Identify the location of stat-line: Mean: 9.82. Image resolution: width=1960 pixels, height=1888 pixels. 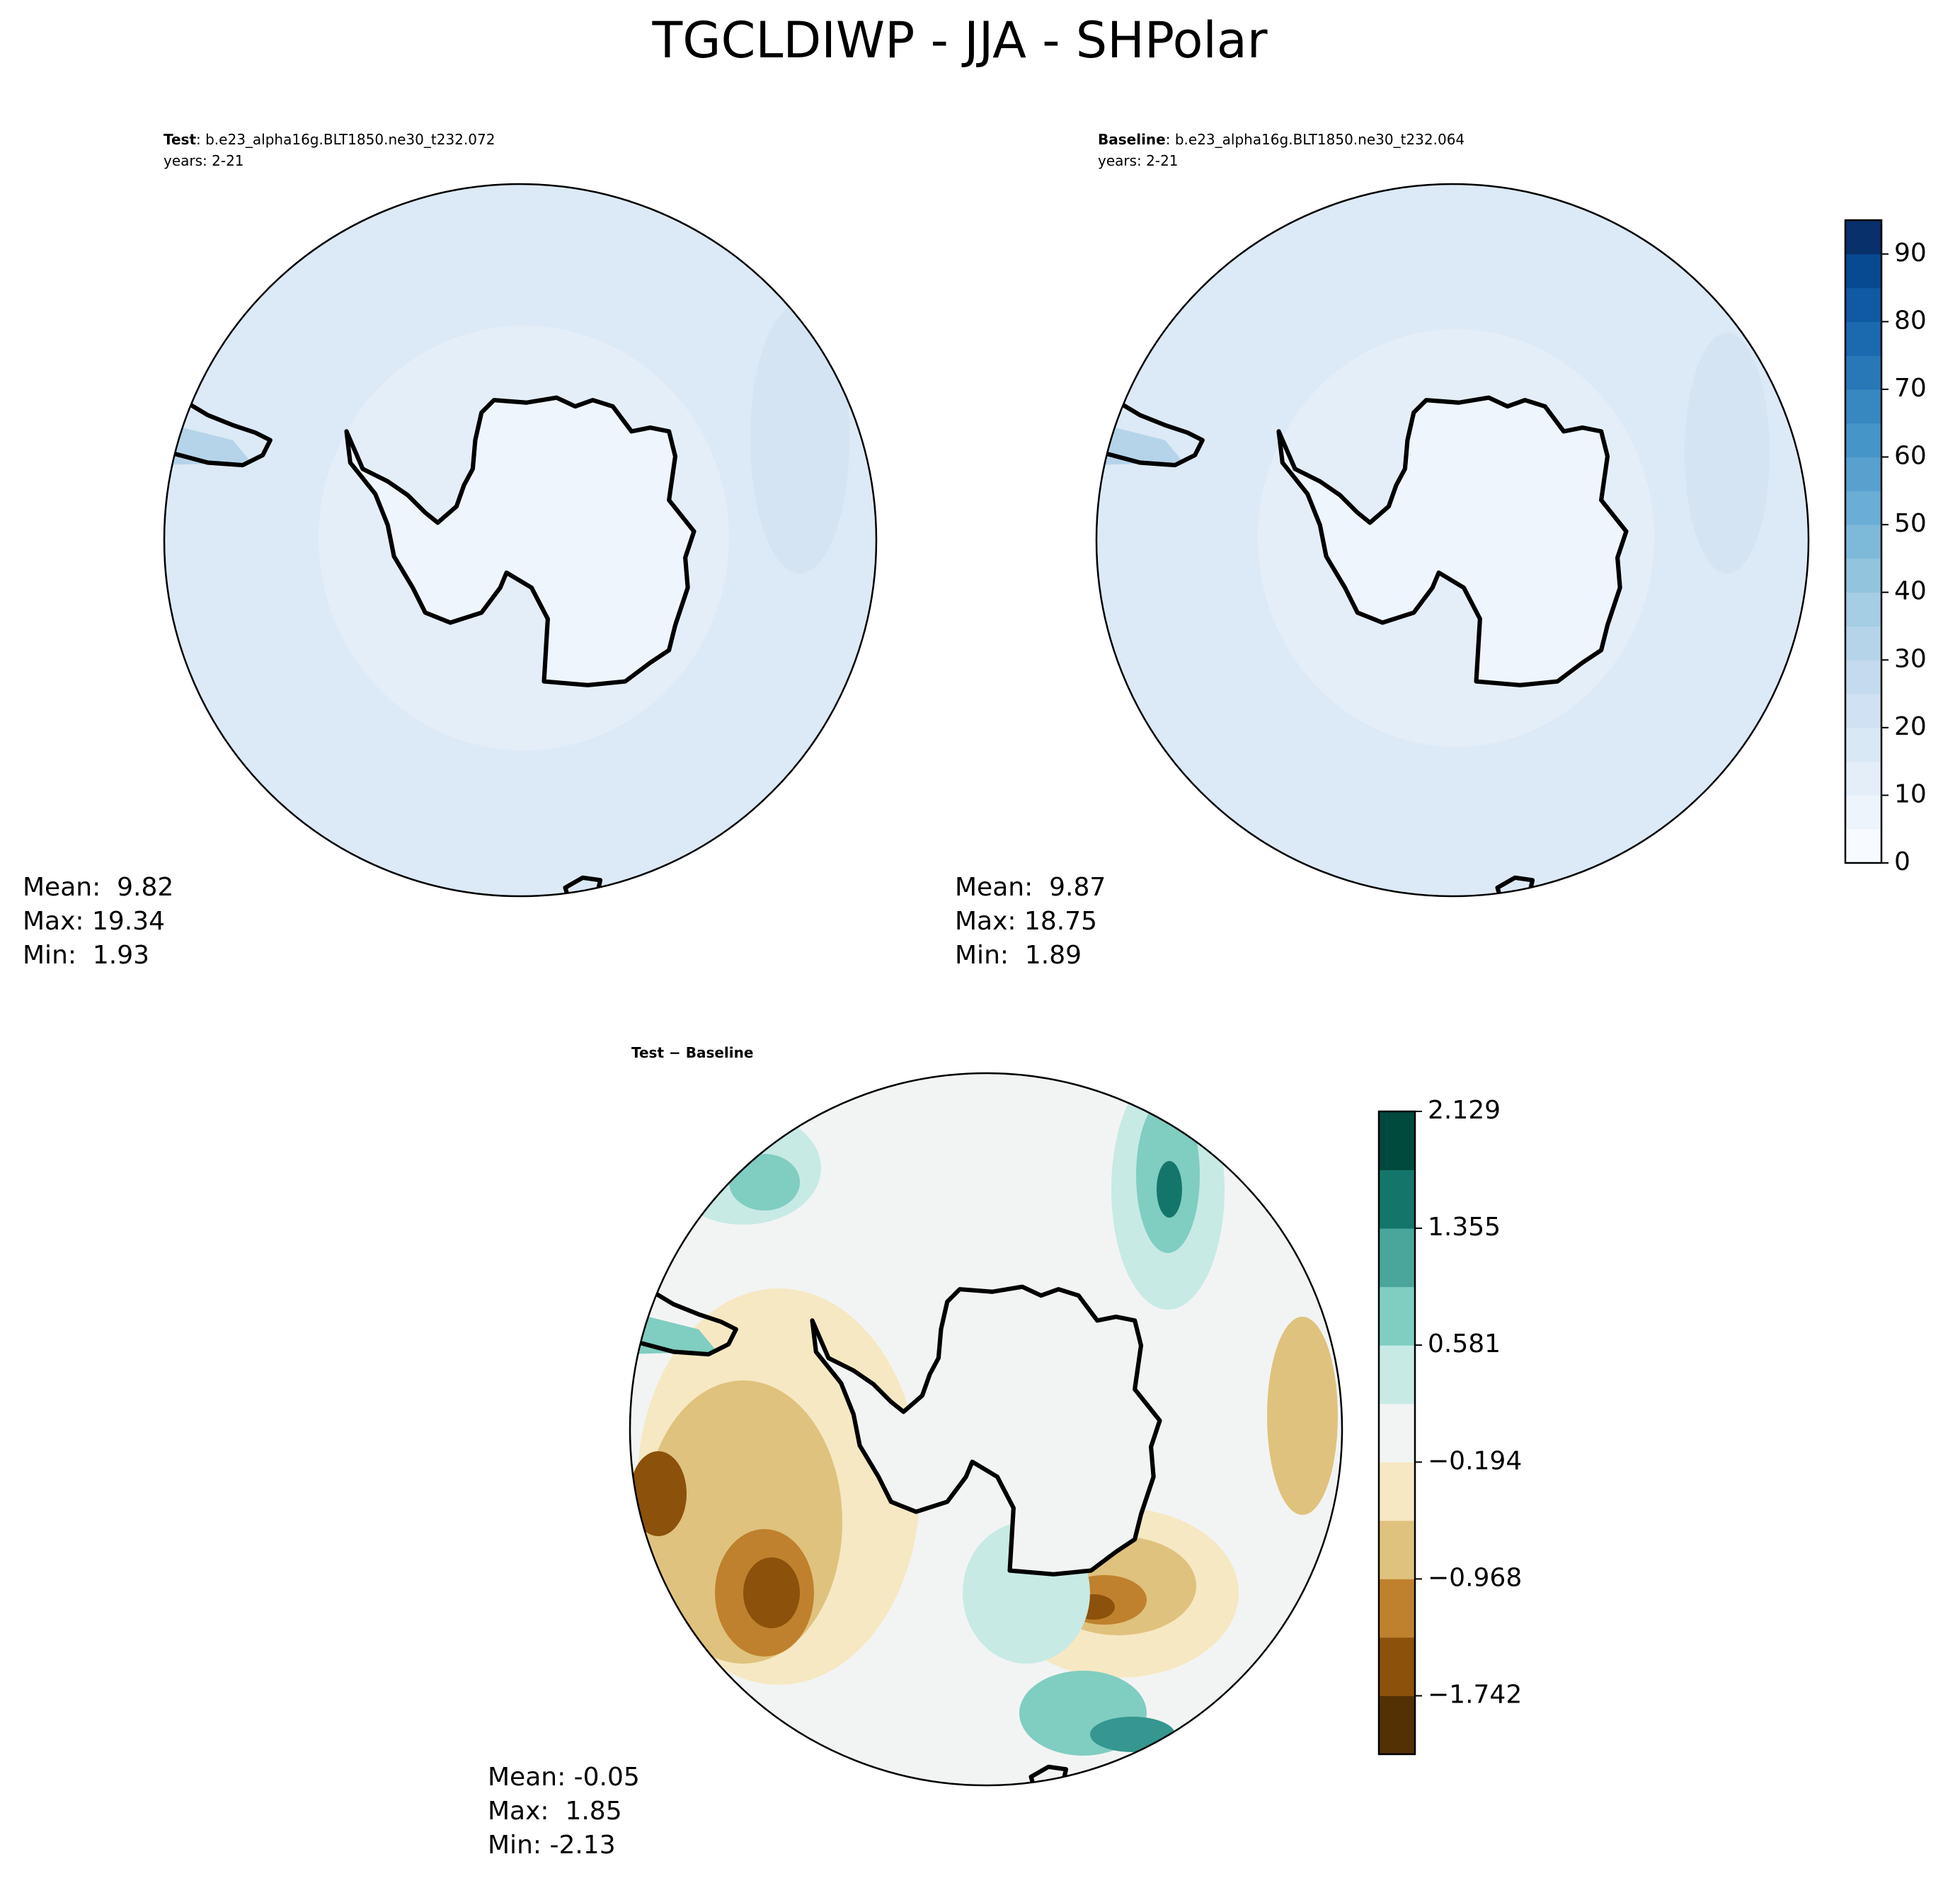
(98, 887).